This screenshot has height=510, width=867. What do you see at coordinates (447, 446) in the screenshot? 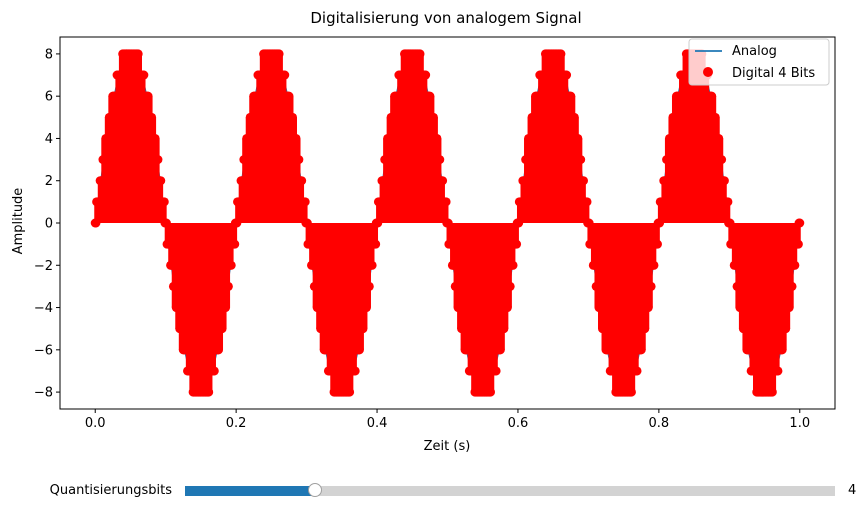
I see `x-axis-label: Zeit (s)` at bounding box center [447, 446].